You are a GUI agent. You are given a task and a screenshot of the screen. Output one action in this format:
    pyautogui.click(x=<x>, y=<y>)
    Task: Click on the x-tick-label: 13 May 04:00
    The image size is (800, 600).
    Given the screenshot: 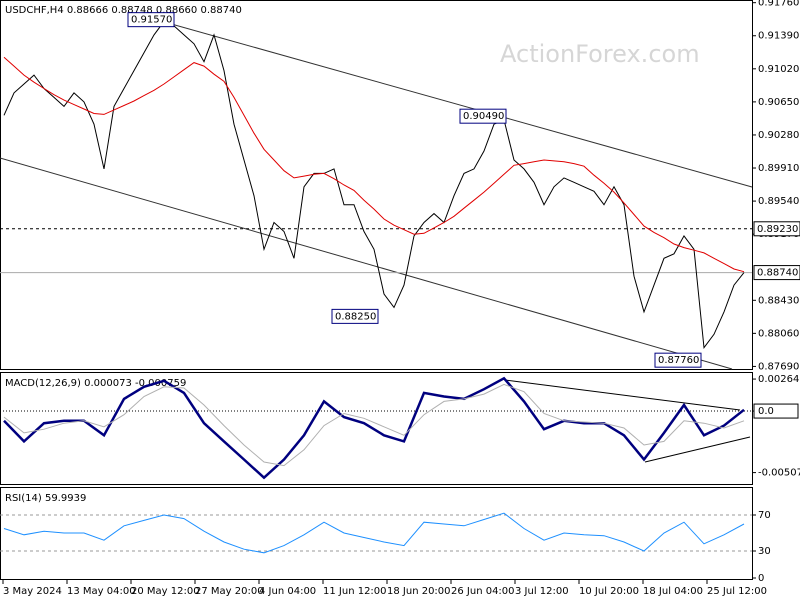 What is the action you would take?
    pyautogui.click(x=101, y=591)
    